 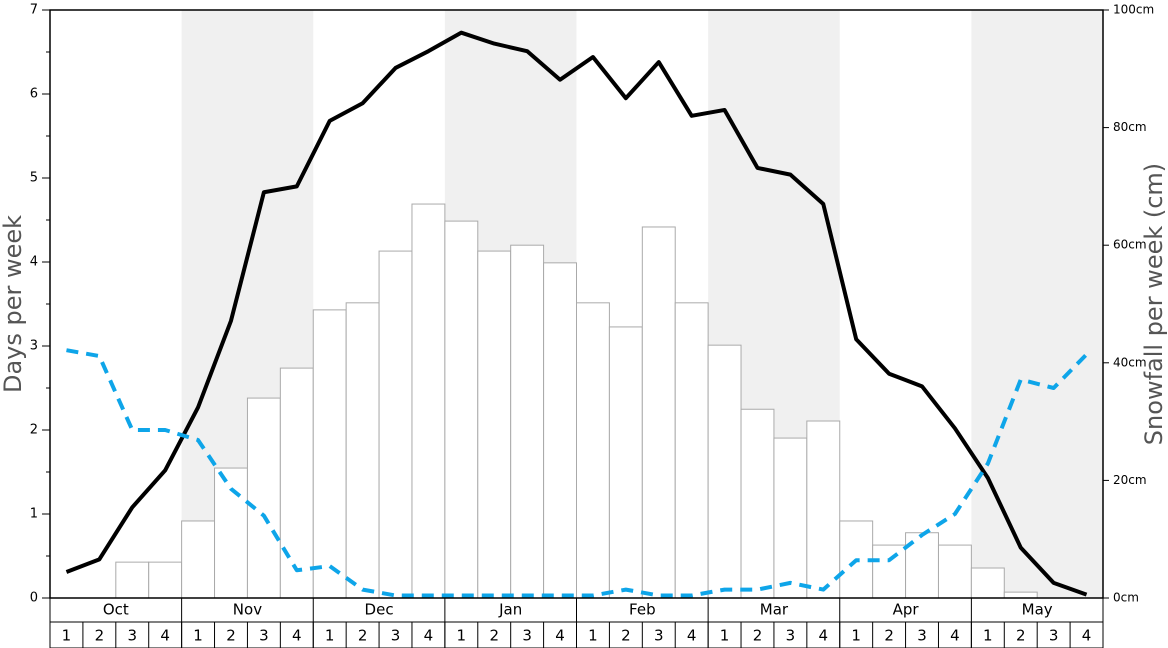 I want to click on y2-tick-label: 40cm, so click(x=1130, y=362).